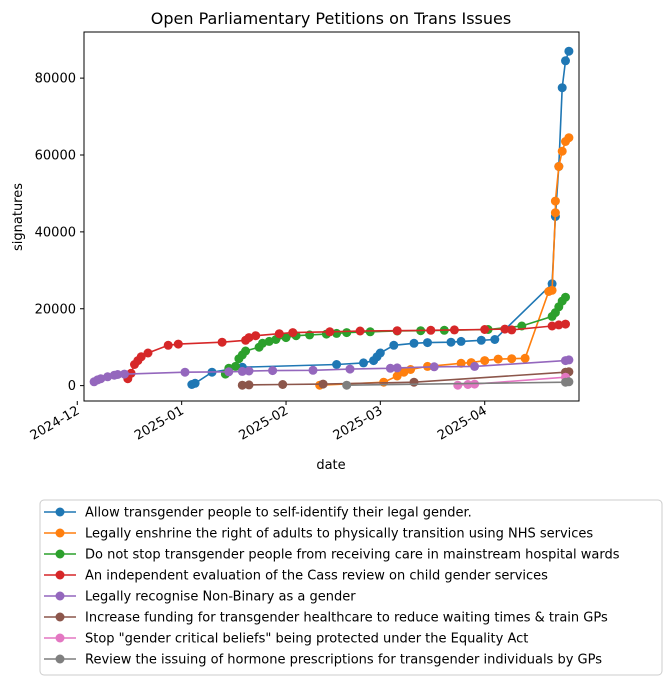 The width and height of the screenshot is (671, 682). I want to click on y-tick-label-3: 60000, so click(55, 156).